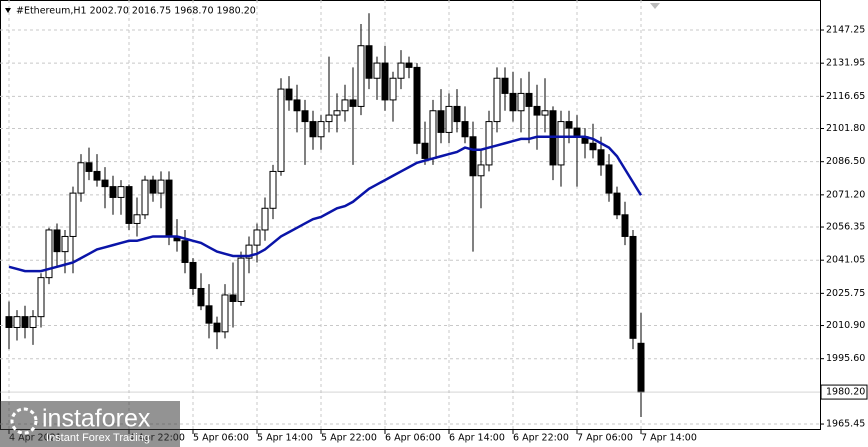  Describe the element at coordinates (845, 227) in the screenshot. I see `y-tick-label: 2056.35` at that location.